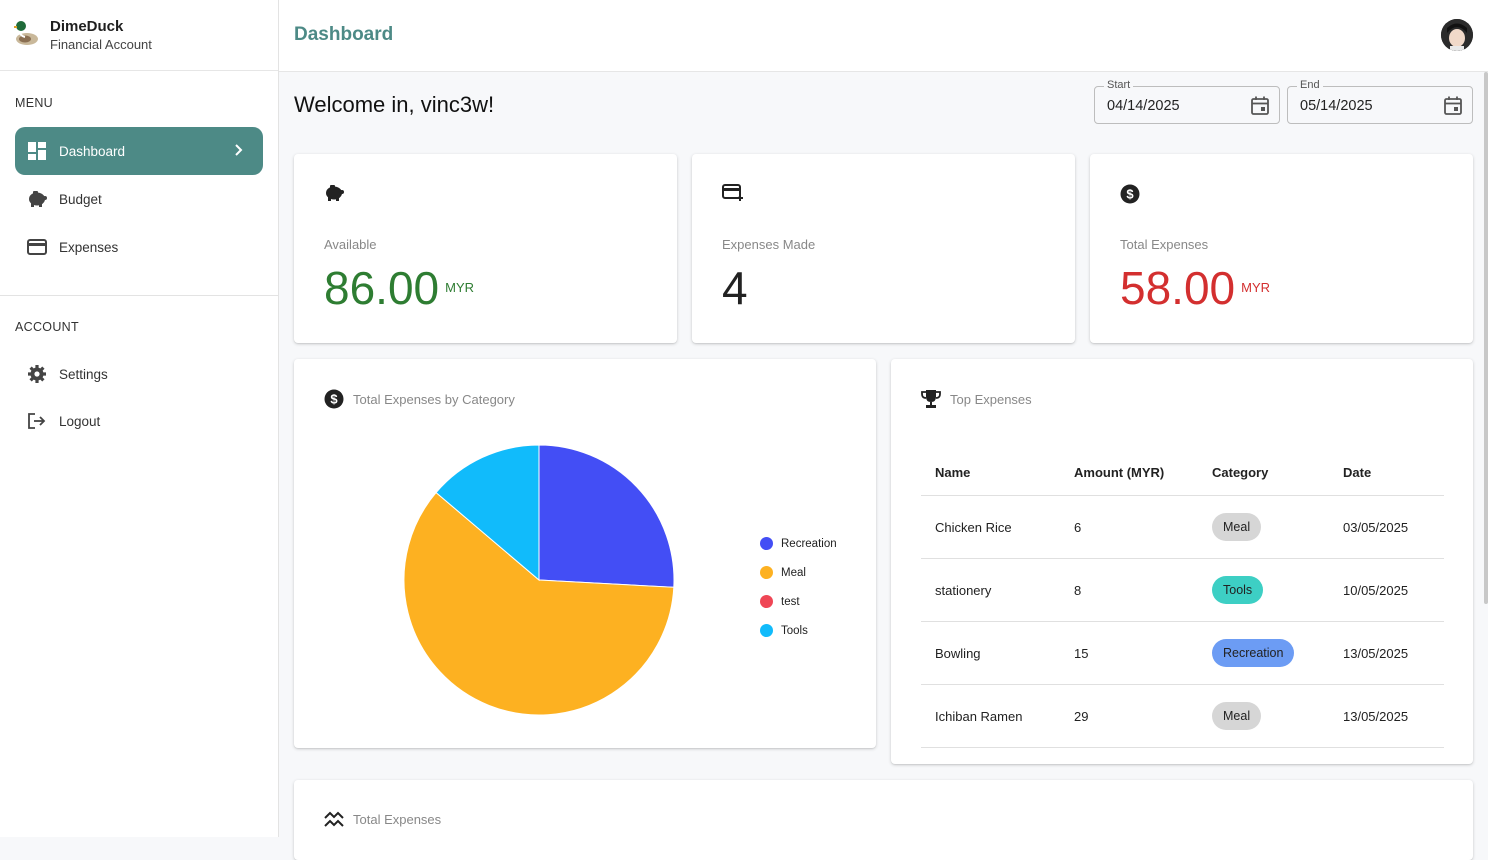 The image size is (1488, 860). What do you see at coordinates (769, 244) in the screenshot?
I see `expenses-made-label: Expenses Made` at bounding box center [769, 244].